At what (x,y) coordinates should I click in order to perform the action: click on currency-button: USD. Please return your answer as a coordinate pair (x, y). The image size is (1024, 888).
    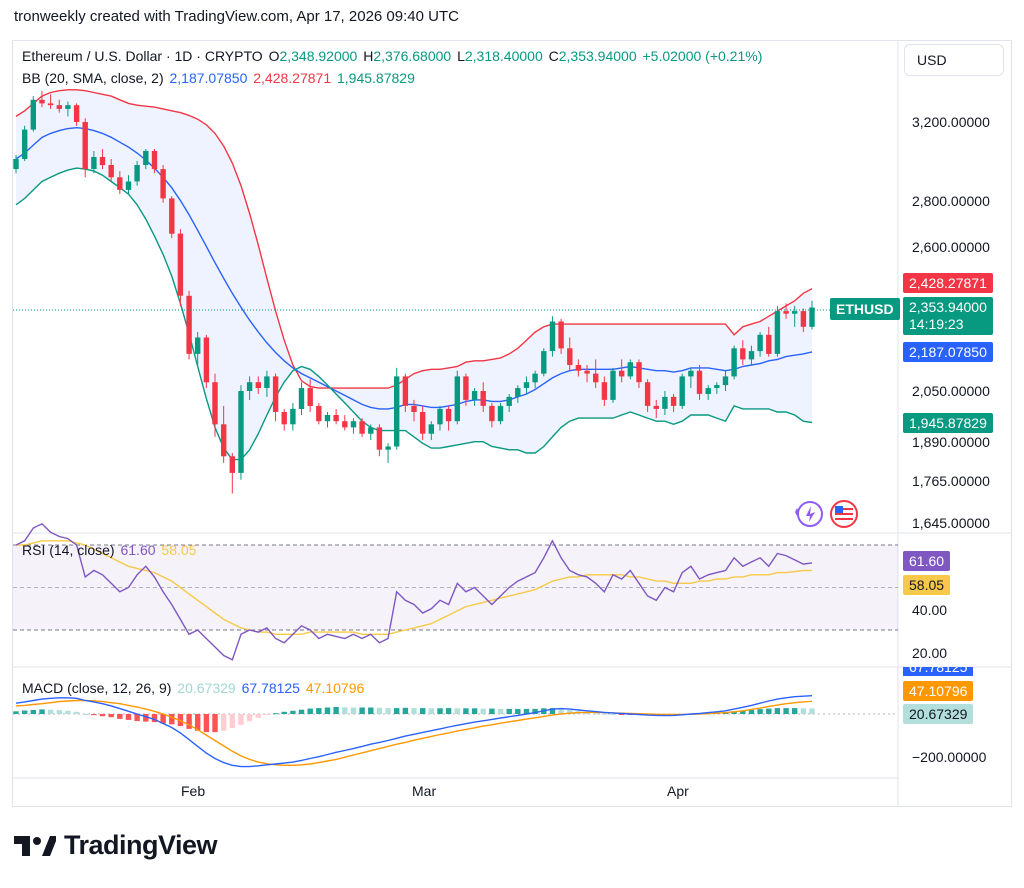
    Looking at the image, I should click on (954, 60).